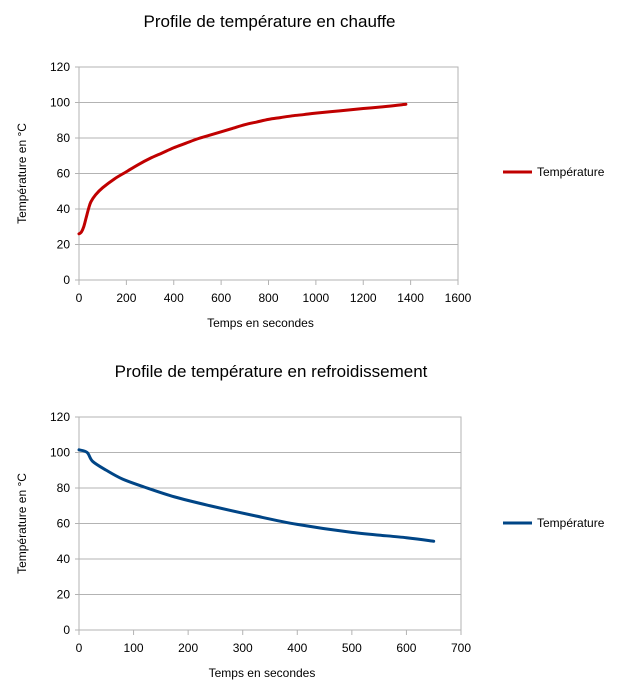  What do you see at coordinates (134, 648) in the screenshot?
I see `x-tick-label: 100` at bounding box center [134, 648].